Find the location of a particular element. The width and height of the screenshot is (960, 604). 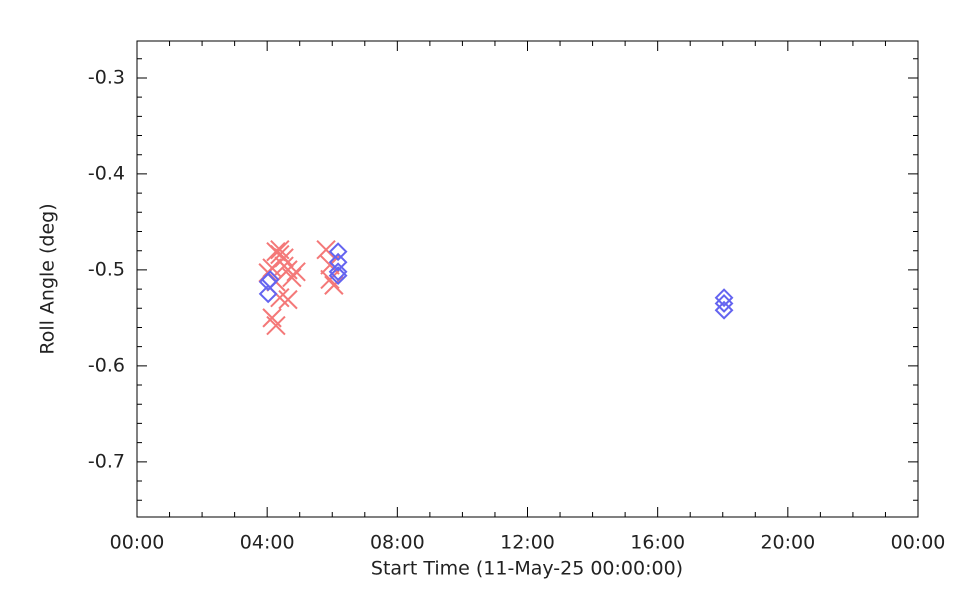

x-tick-label: 16:00 is located at coordinates (657, 543).